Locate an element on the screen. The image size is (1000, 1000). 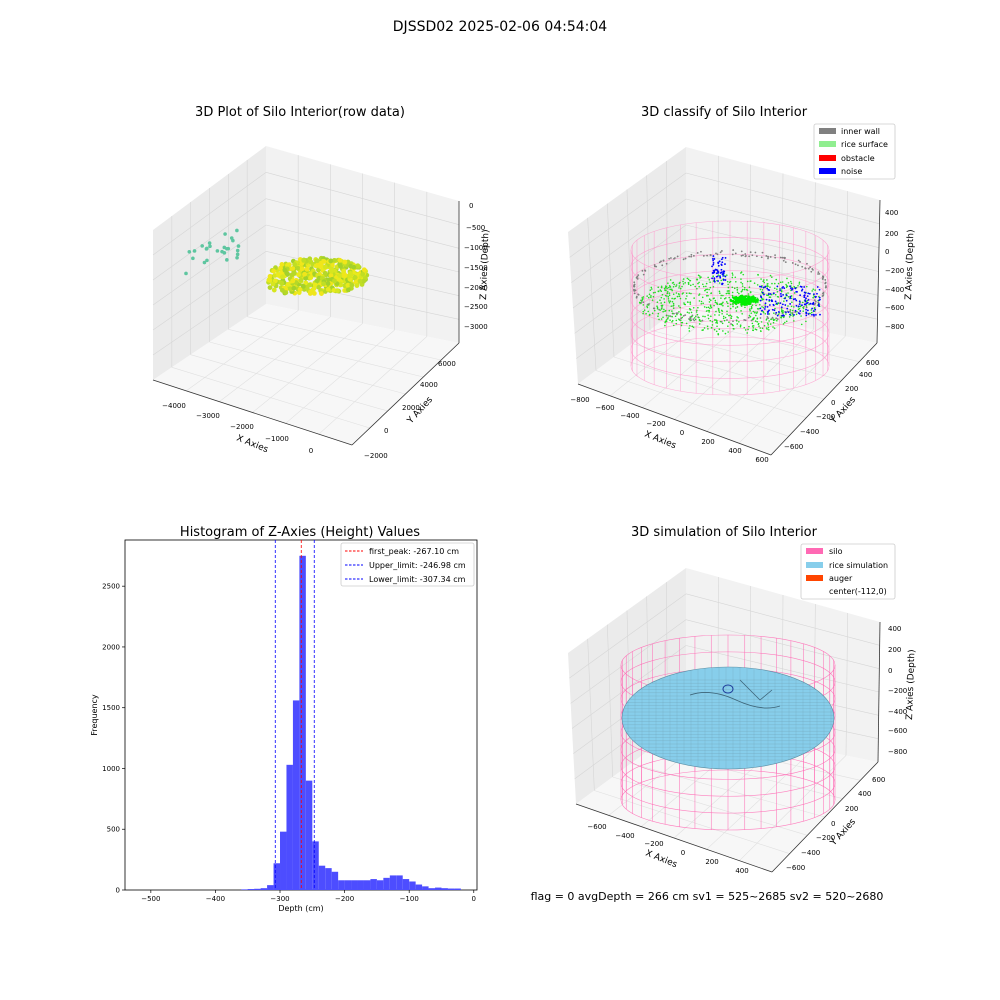
histogram-reference-lines is located at coordinates (298, 716).